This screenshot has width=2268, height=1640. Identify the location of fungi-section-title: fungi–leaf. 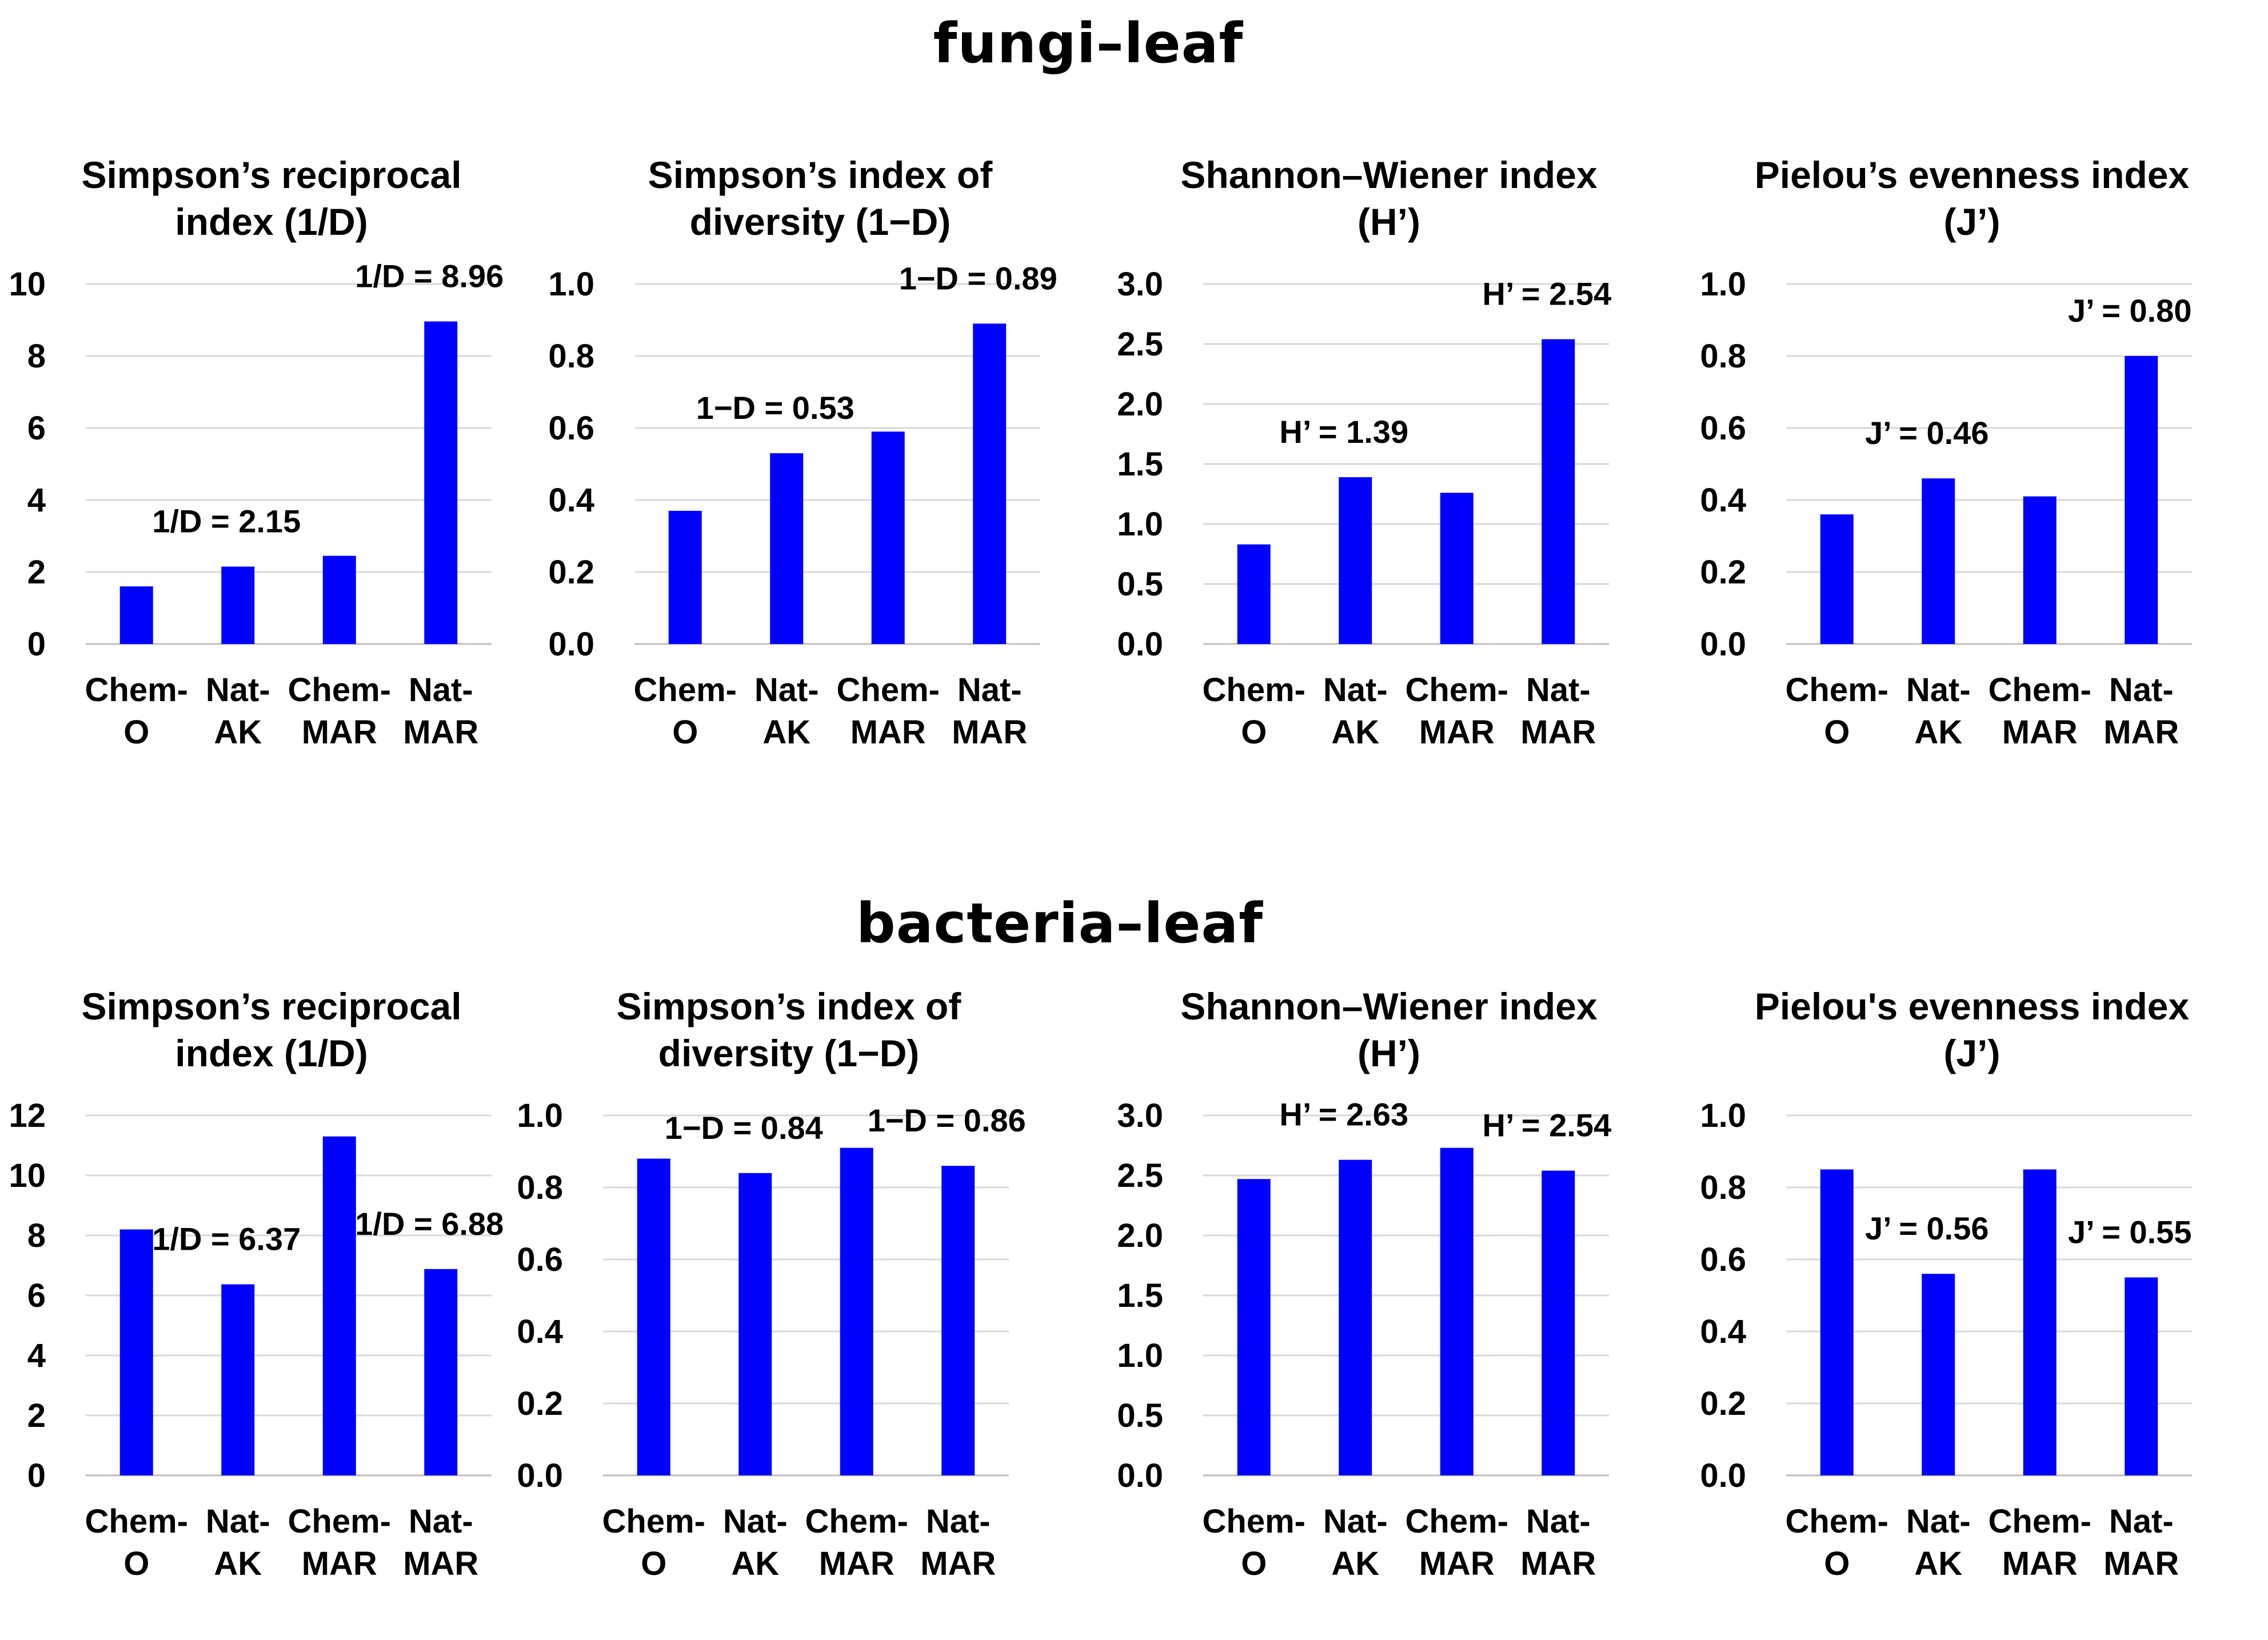
(1088, 43).